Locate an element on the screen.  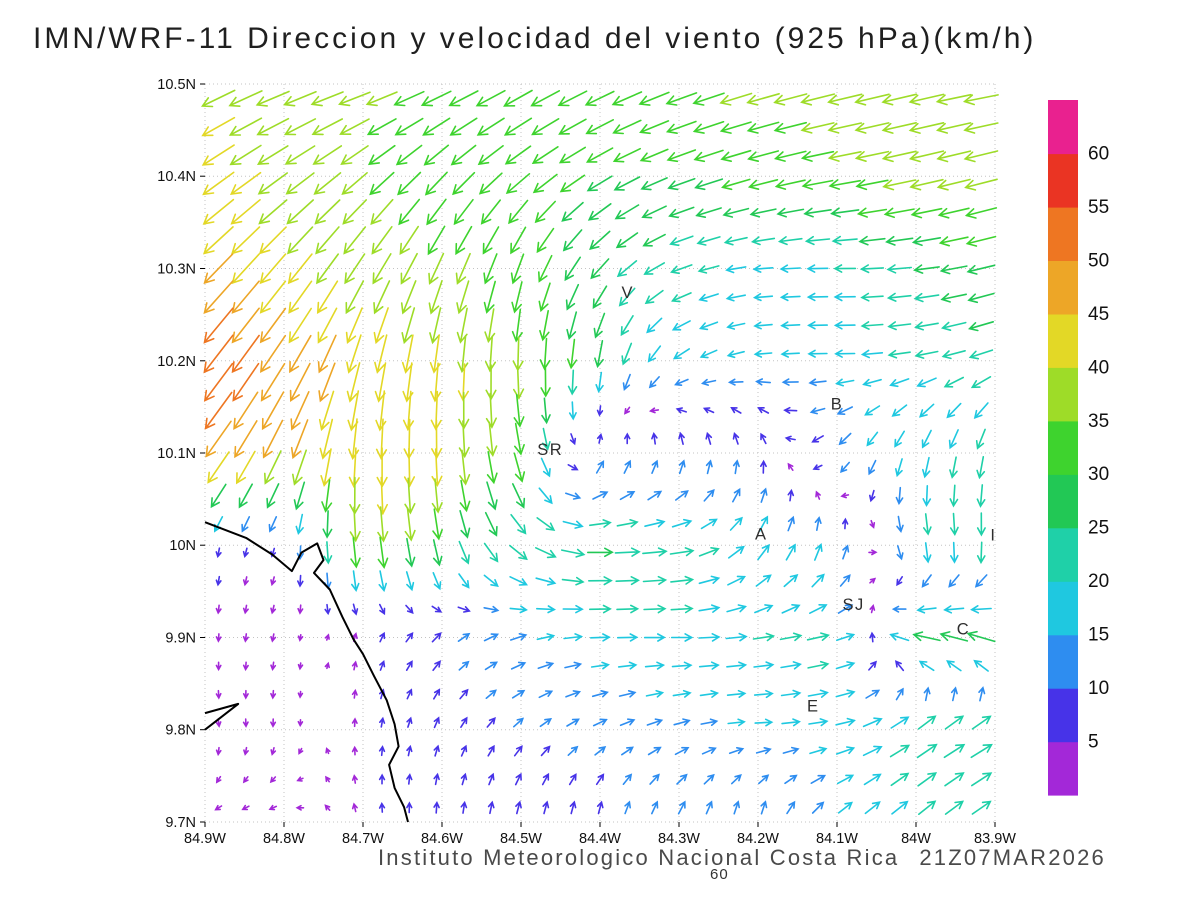
station-label: SJ is located at coordinates (853, 605).